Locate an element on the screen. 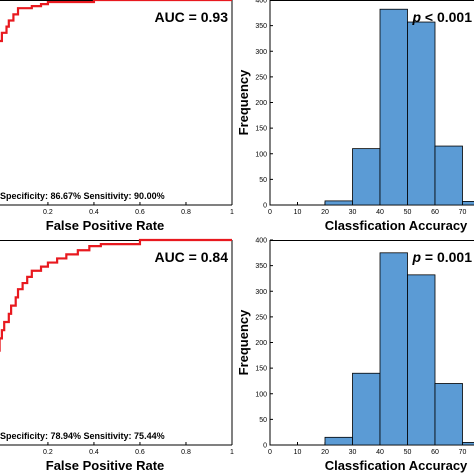 The height and width of the screenshot is (474, 474). auc-annotation: AUC = 0.93 is located at coordinates (191, 17).